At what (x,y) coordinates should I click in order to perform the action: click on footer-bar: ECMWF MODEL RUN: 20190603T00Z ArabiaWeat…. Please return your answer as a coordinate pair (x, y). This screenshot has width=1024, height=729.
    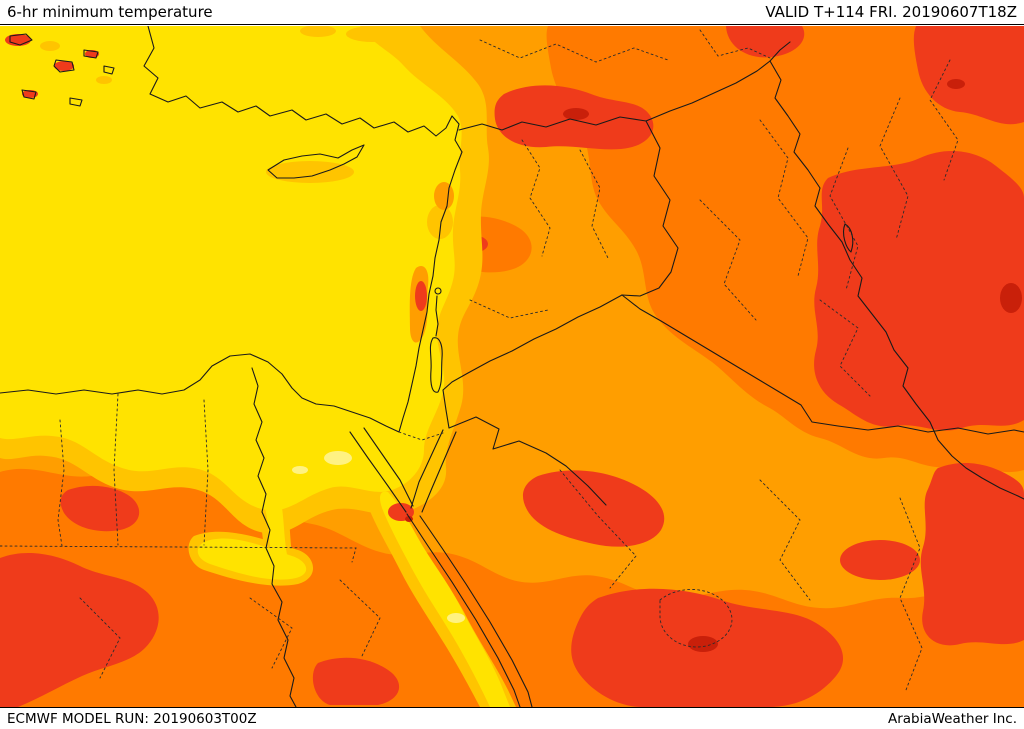
    Looking at the image, I should click on (512, 718).